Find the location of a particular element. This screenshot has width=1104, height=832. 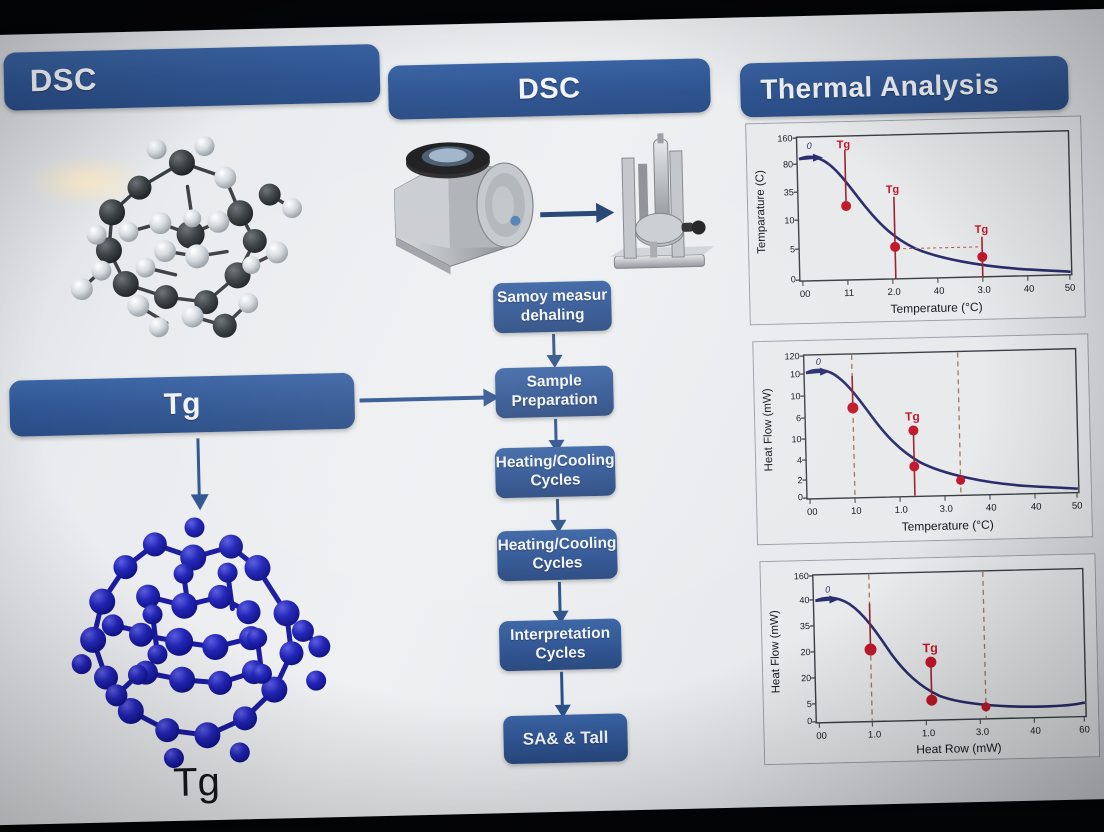

header-dsc-middle-label: DSC is located at coordinates (549, 88).